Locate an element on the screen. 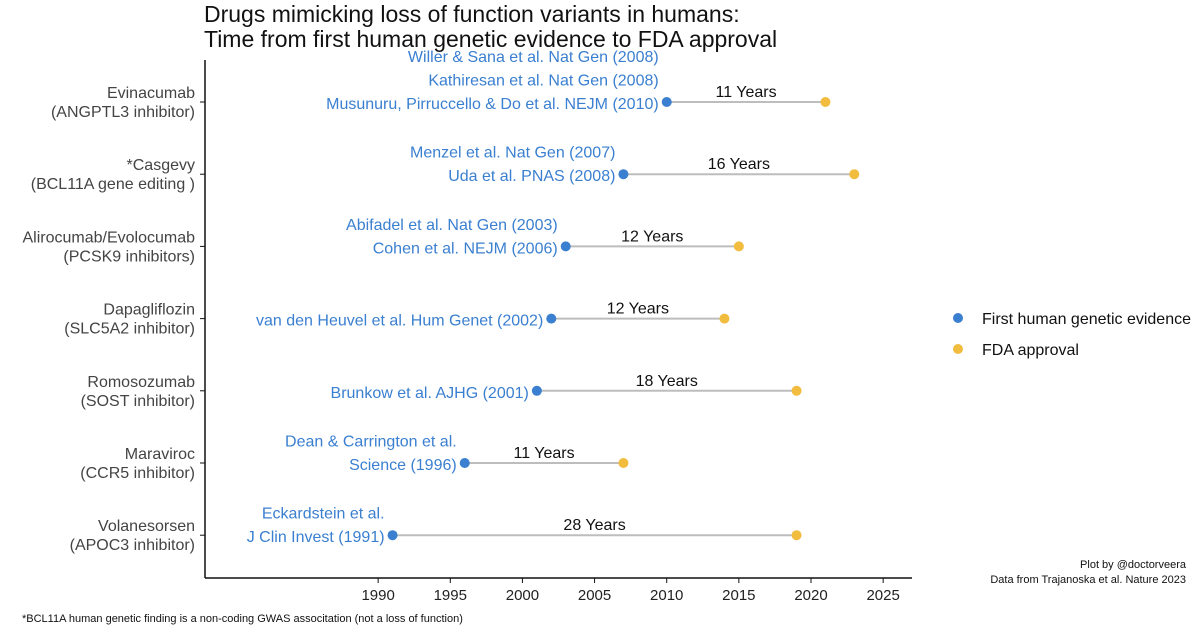  drug-target-label: (APOC3 inhibitor) is located at coordinates (132, 545).